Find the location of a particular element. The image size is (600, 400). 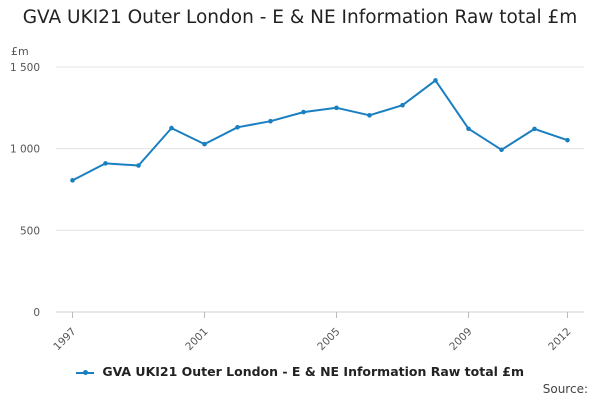

y-tick-label: 1 500 is located at coordinates (25, 68).